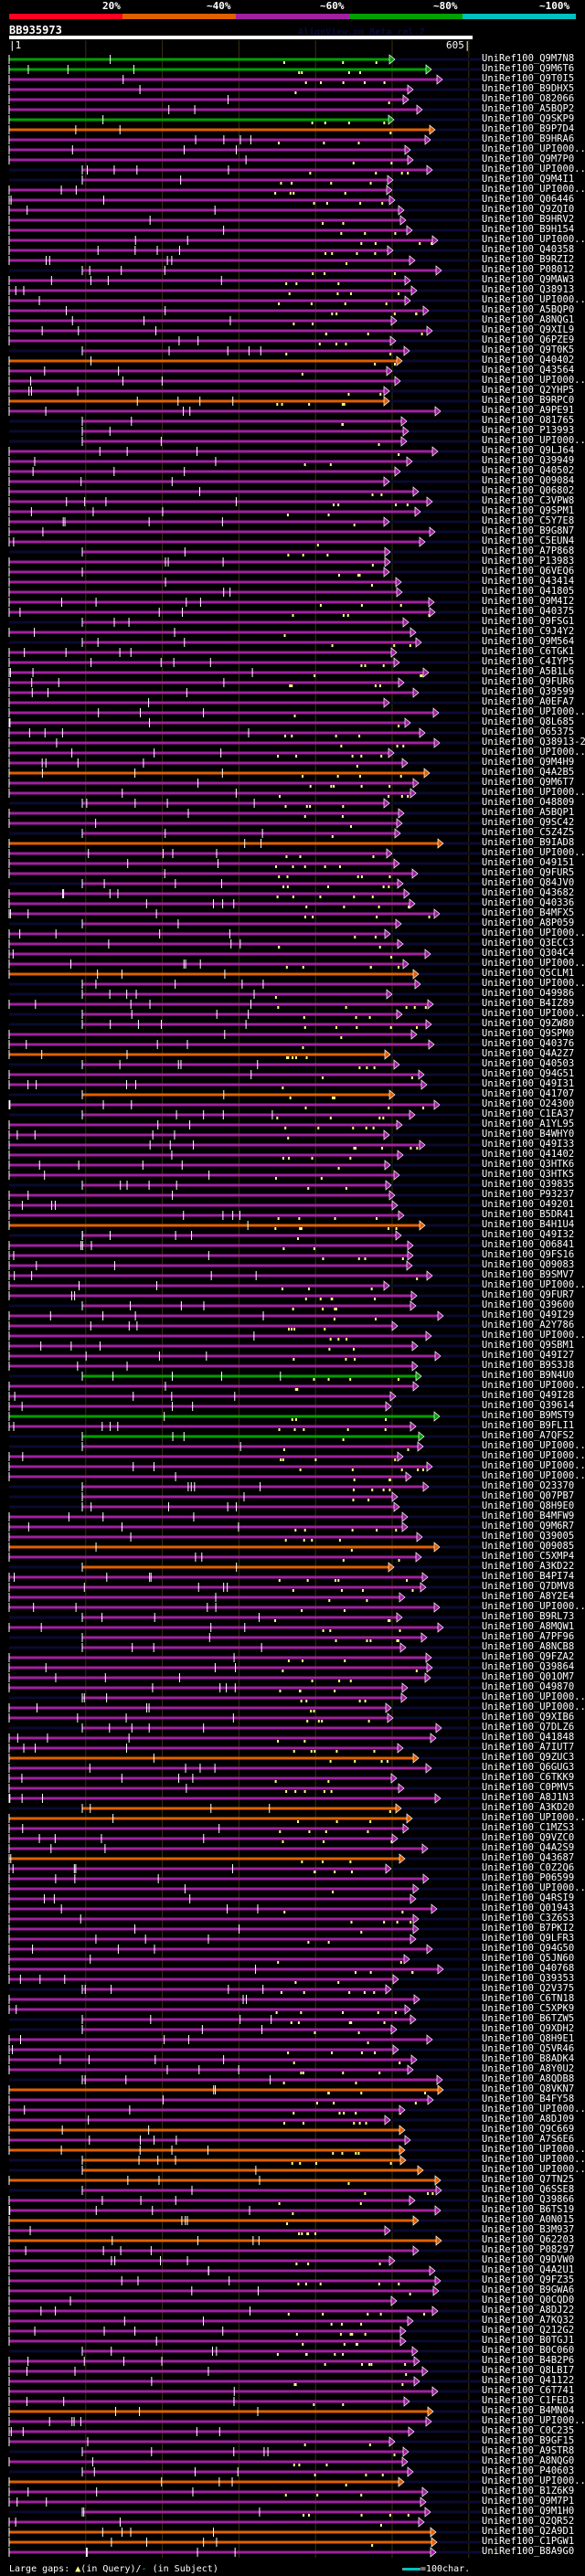 Image resolution: width=585 pixels, height=2576 pixels. I want to click on hit-label: UniRef100_A5BQP2, so click(529, 108).